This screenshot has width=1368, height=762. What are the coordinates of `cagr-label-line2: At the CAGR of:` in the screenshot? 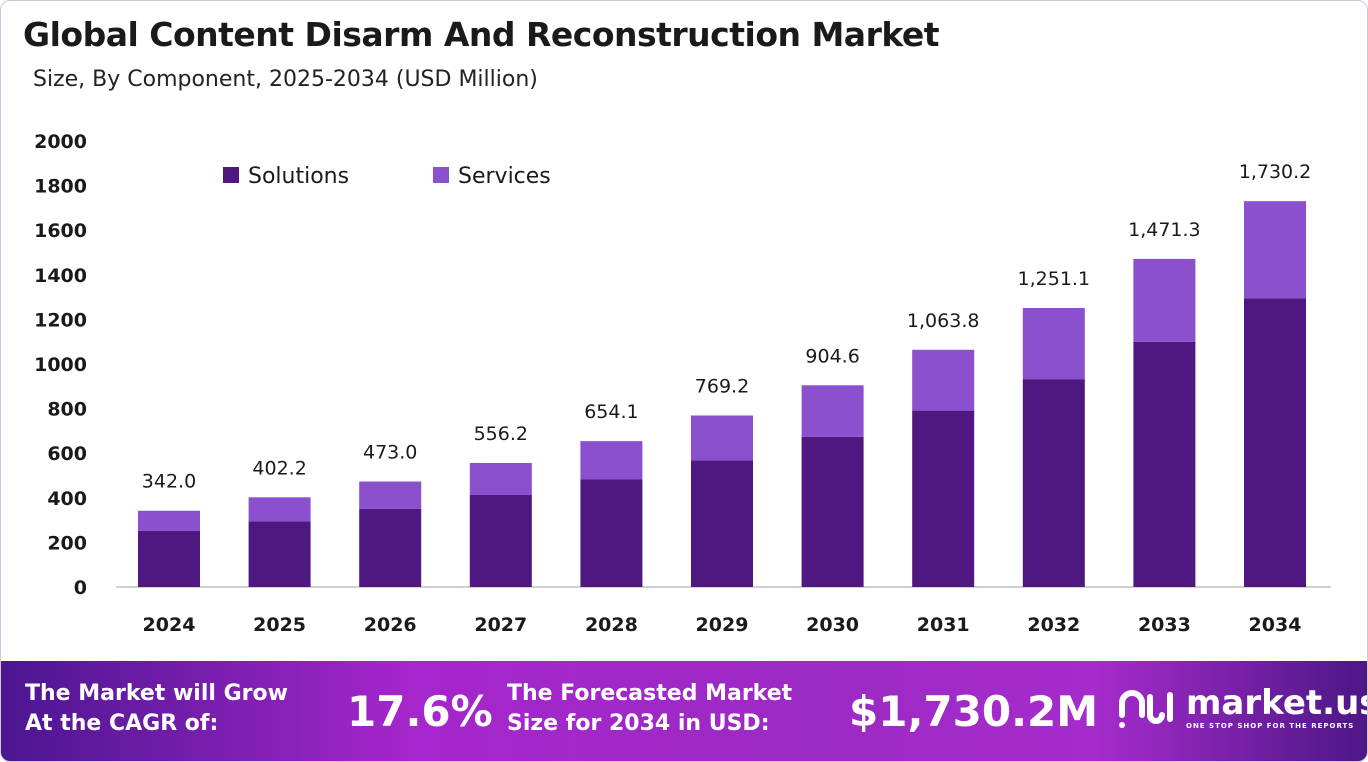 It's located at (122, 723).